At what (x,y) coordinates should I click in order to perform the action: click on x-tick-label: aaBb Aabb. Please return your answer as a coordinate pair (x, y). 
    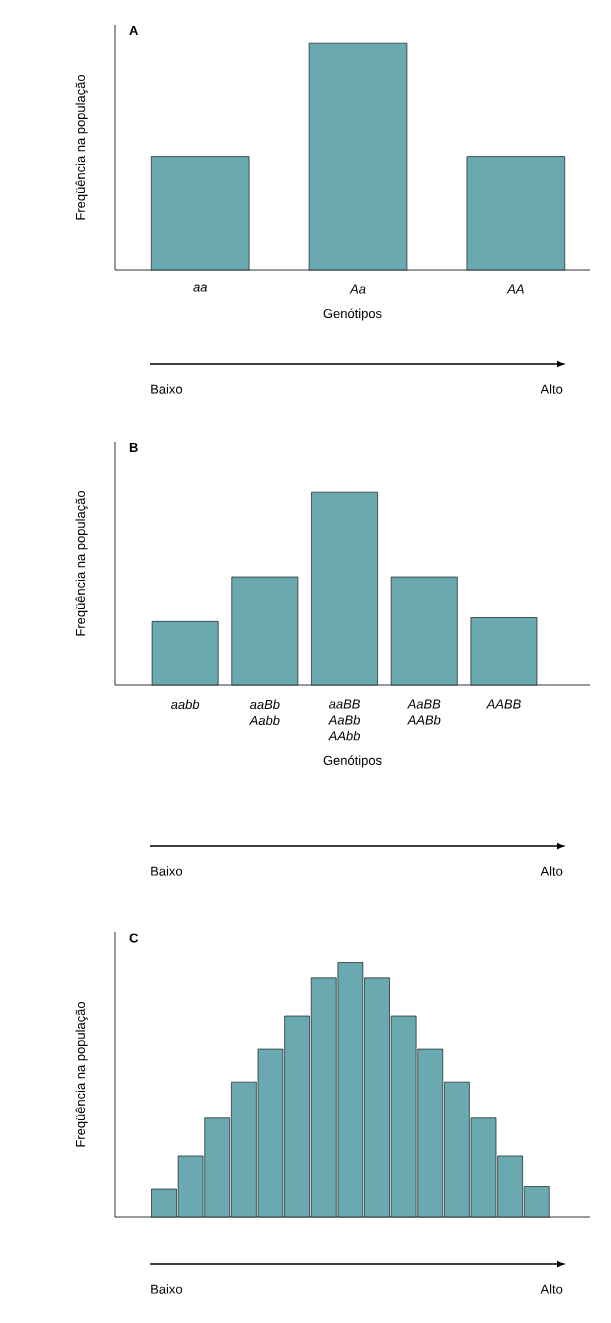
    Looking at the image, I should click on (264, 712).